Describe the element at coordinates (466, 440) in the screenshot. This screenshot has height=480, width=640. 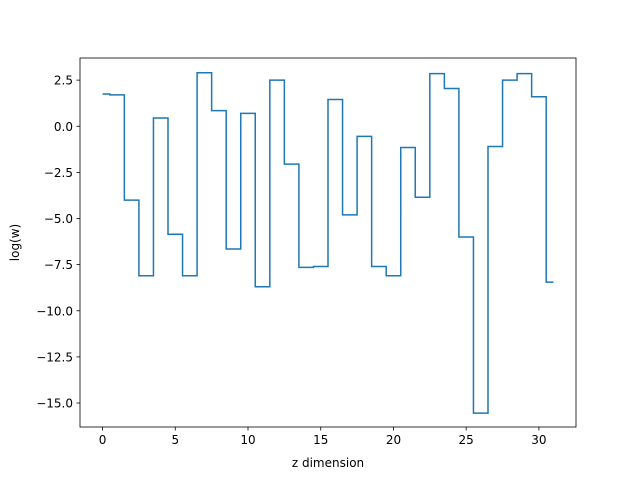
I see `x-tick-label: 25` at that location.